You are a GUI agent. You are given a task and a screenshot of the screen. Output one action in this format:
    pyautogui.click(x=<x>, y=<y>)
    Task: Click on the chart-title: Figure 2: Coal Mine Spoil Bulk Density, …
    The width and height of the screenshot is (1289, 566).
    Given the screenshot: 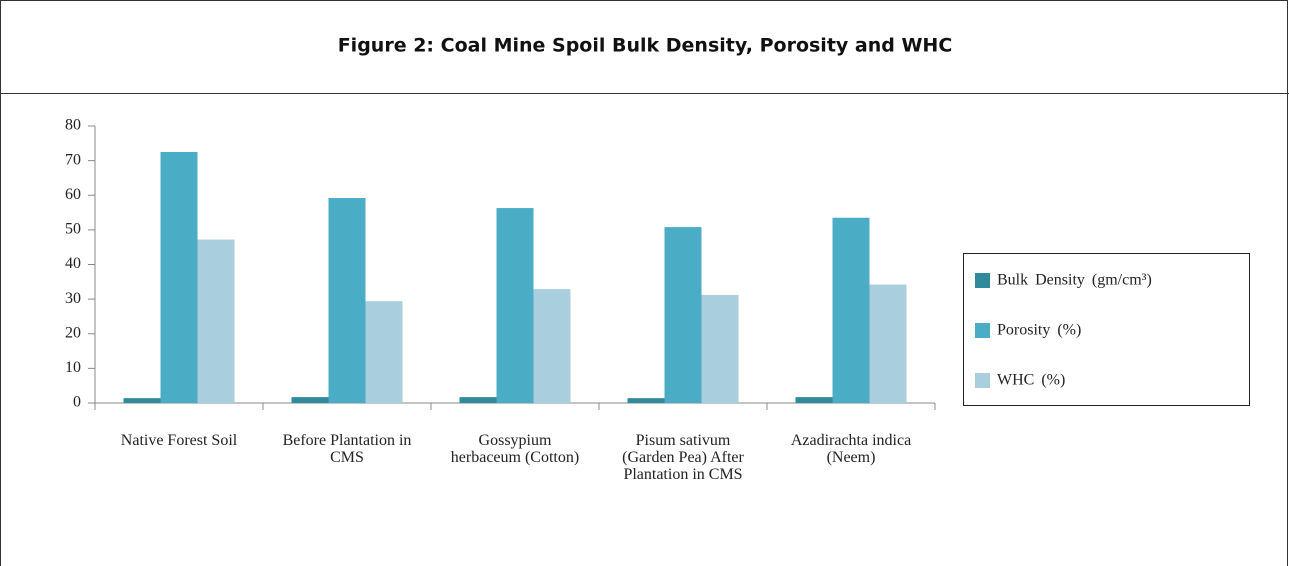 What is the action you would take?
    pyautogui.click(x=645, y=46)
    